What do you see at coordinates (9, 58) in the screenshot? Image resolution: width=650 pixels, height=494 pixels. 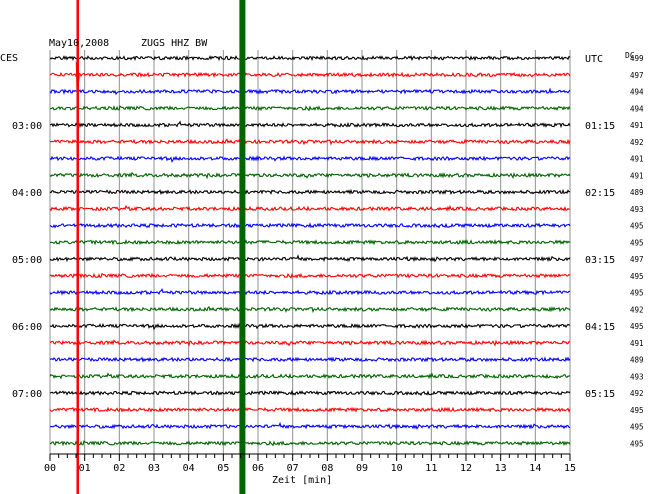 I see `left-zone-label: CES` at bounding box center [9, 58].